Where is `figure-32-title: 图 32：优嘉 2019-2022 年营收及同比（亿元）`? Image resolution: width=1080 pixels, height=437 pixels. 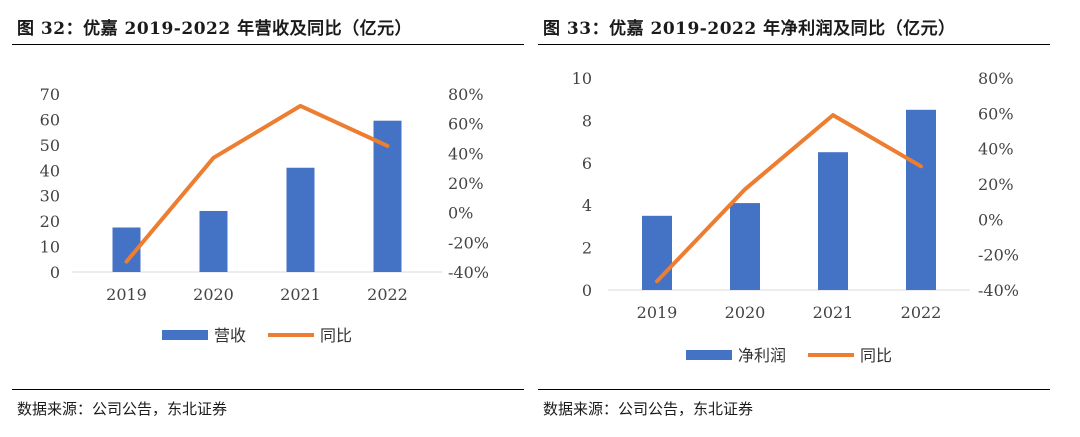
figure-32-title: 图 32：优嘉 2019-2022 年营收及同比（亿元） is located at coordinates (215, 29).